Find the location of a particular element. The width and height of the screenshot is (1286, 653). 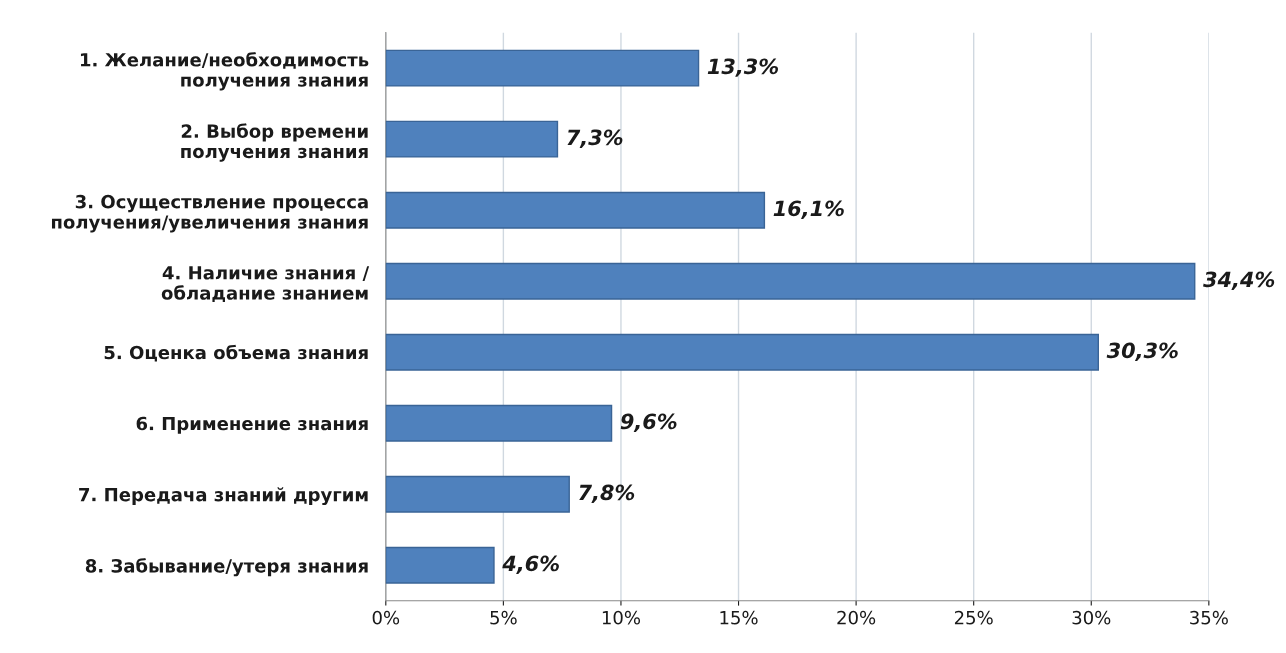

x-tick-label: 0% is located at coordinates (386, 617).